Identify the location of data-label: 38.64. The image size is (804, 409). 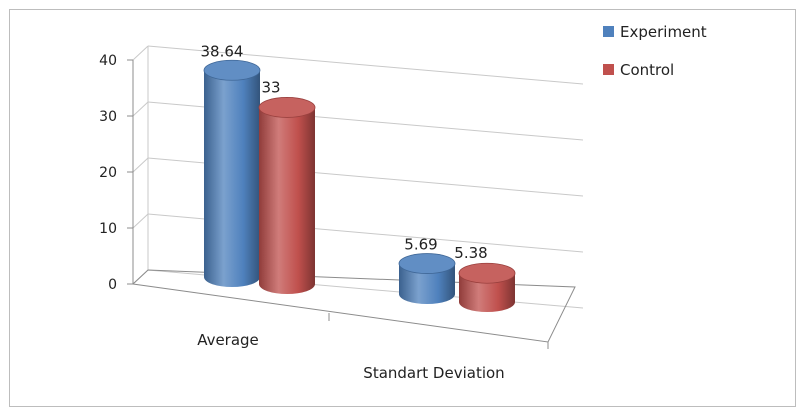
(222, 51).